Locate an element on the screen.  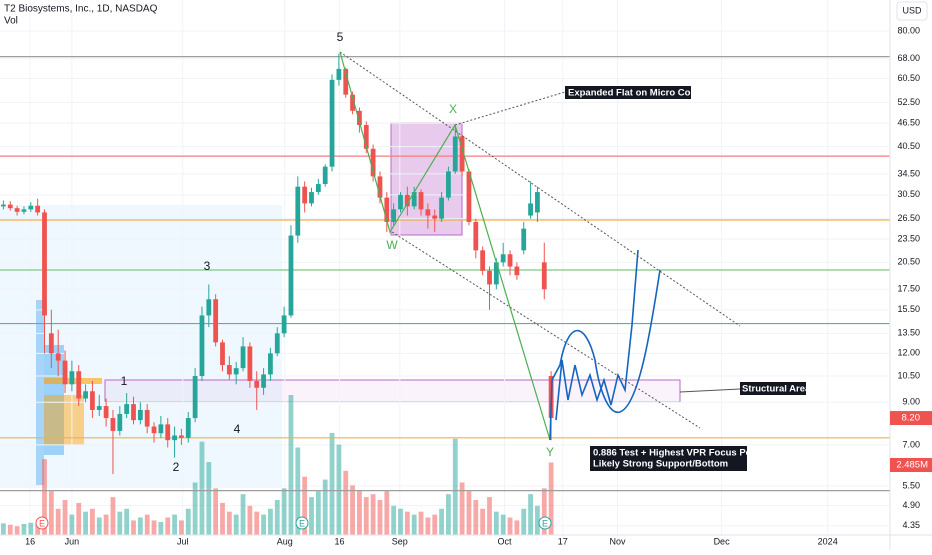
wave-label: 1 is located at coordinates (124, 381).